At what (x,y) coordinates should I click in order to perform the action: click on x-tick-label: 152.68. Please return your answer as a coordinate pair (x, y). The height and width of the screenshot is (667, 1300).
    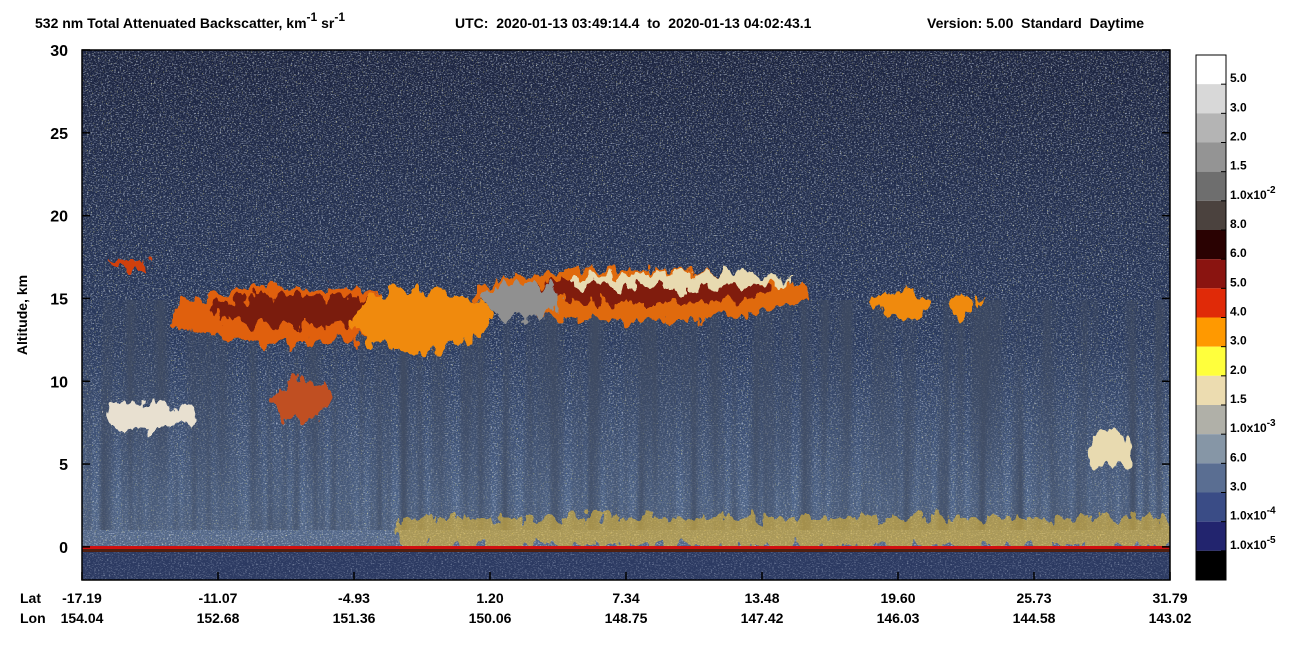
    Looking at the image, I should click on (218, 618).